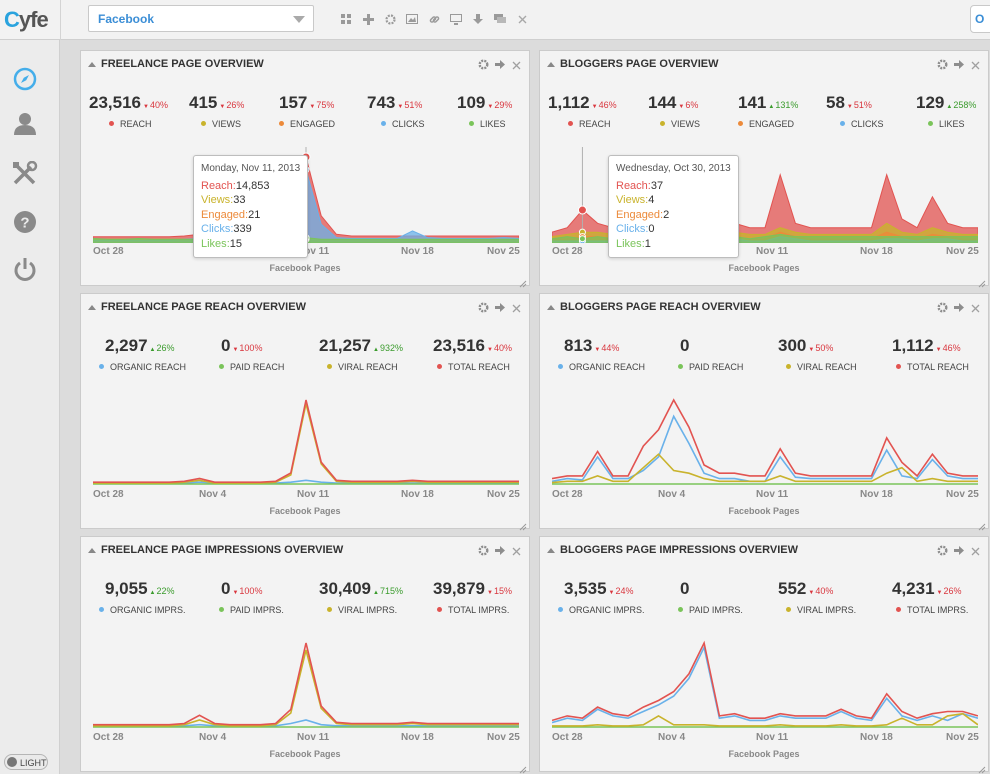 The image size is (990, 774). What do you see at coordinates (500, 19) in the screenshot?
I see `comment-icon` at bounding box center [500, 19].